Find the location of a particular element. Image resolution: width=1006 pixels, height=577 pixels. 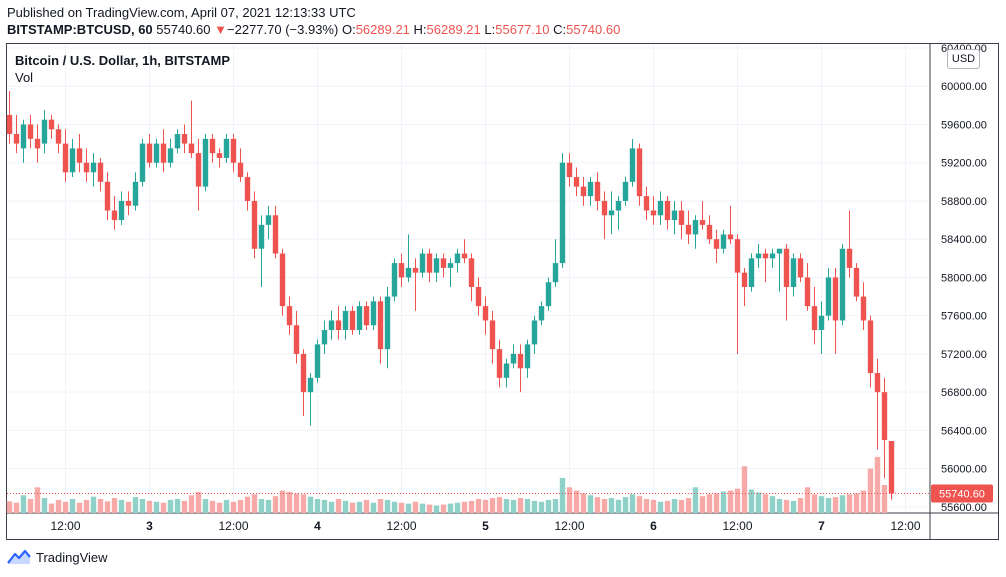

close-label: C: is located at coordinates (560, 29).